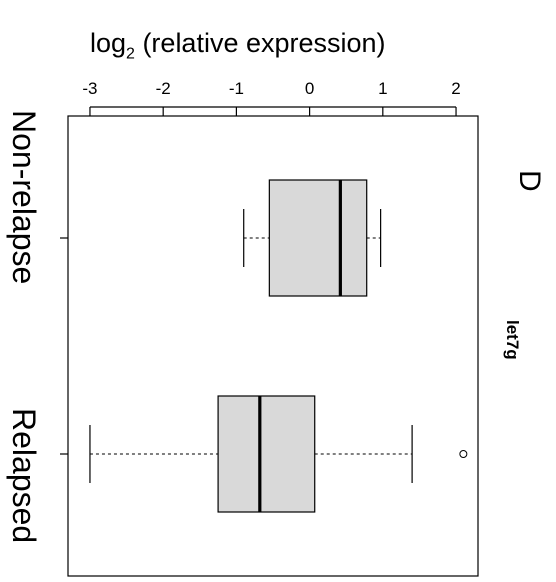  Describe the element at coordinates (463, 454) in the screenshot. I see `outlier-point` at that location.